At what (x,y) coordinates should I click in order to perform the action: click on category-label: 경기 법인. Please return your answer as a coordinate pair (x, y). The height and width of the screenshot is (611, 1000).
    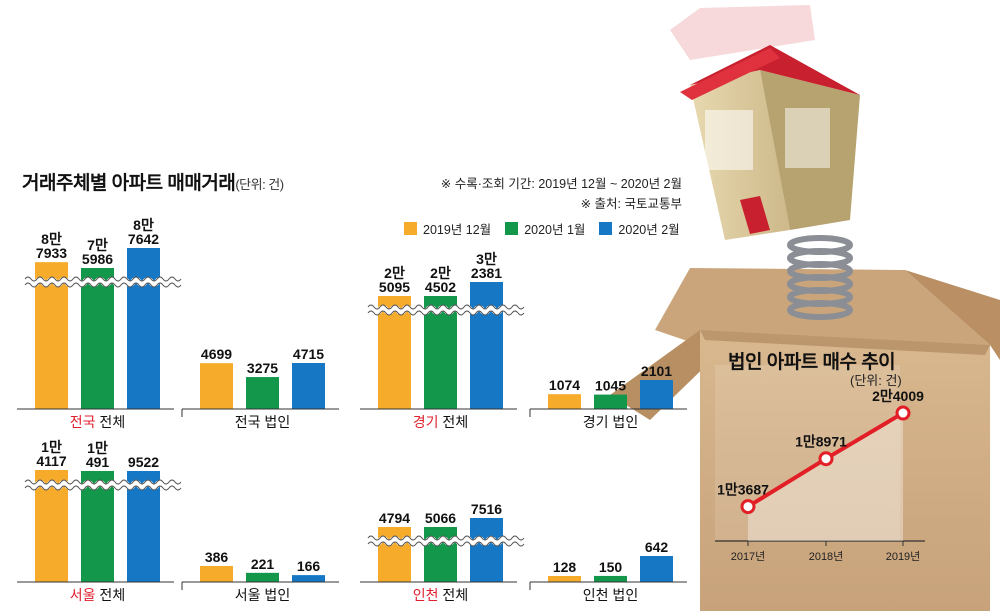
    Looking at the image, I should click on (610, 422).